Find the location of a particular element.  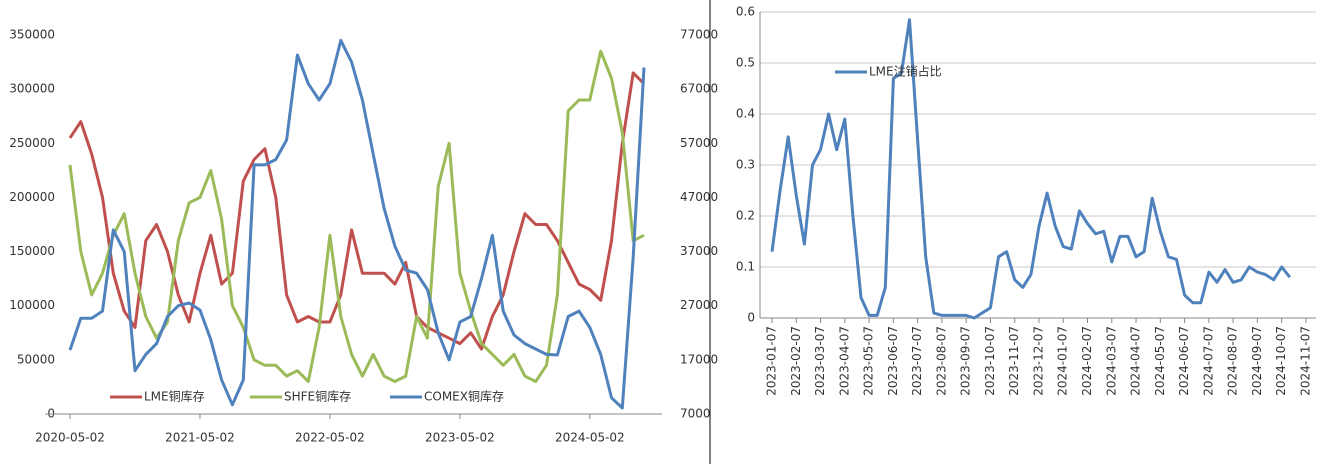

y2-tick-label: 27000 is located at coordinates (699, 305).